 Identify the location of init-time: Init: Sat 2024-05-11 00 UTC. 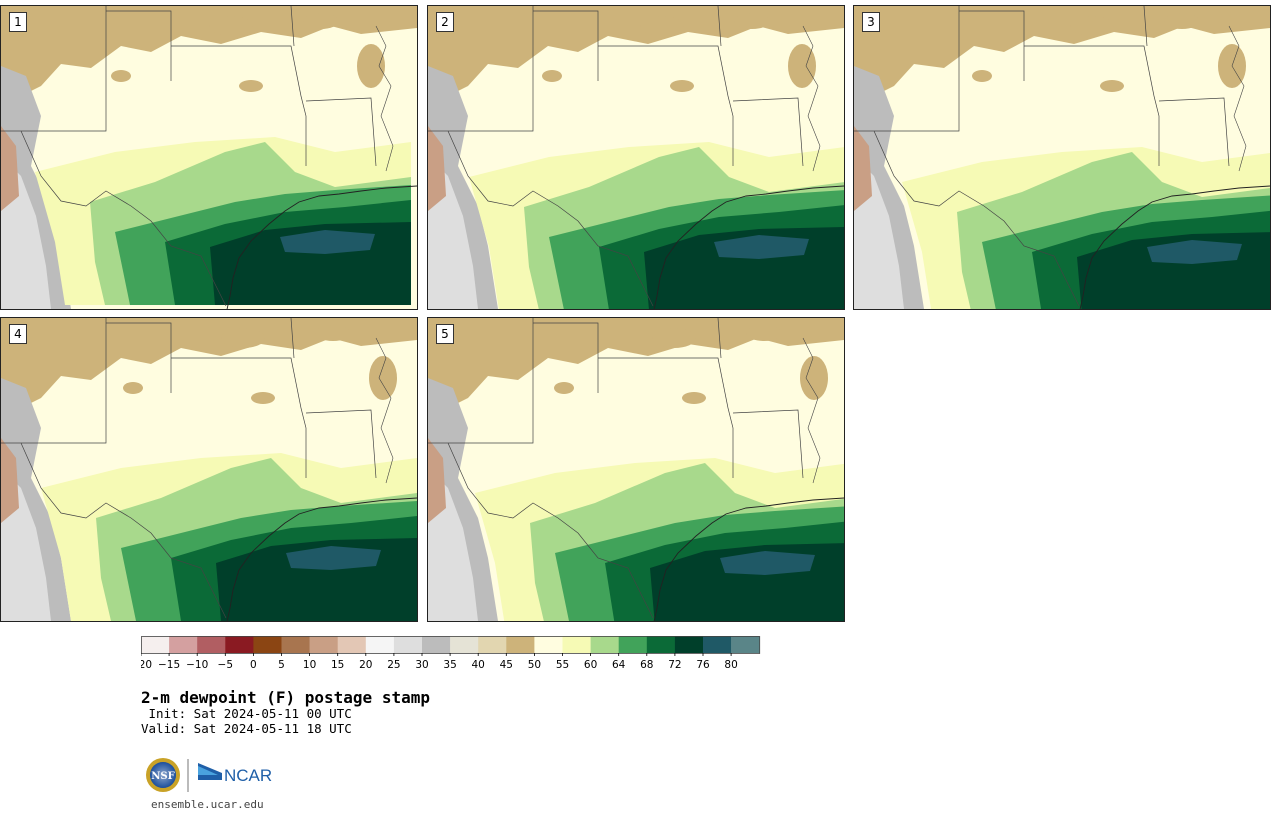
(246, 713).